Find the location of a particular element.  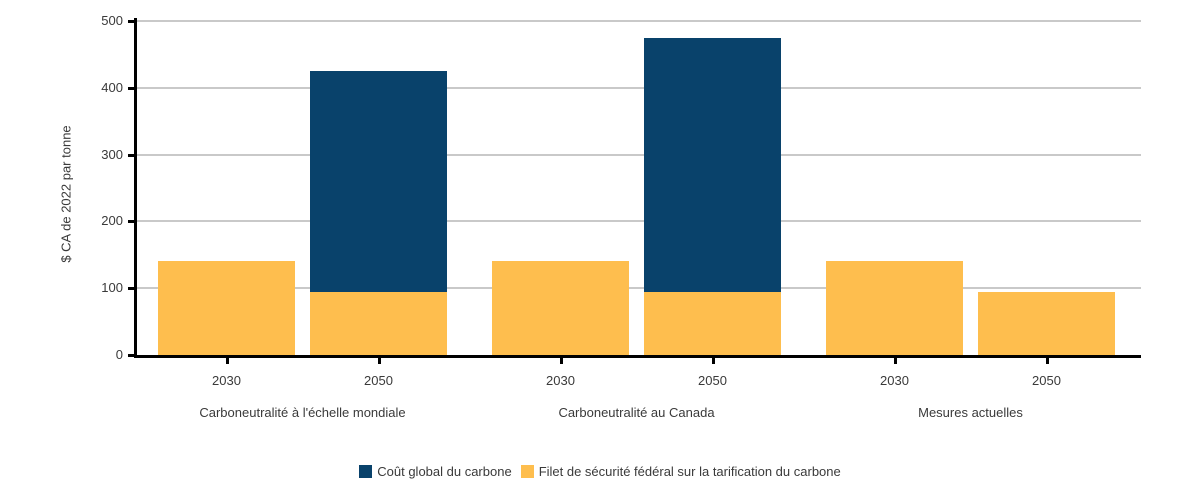

legend-label: Coût global du carbone is located at coordinates (444, 471).